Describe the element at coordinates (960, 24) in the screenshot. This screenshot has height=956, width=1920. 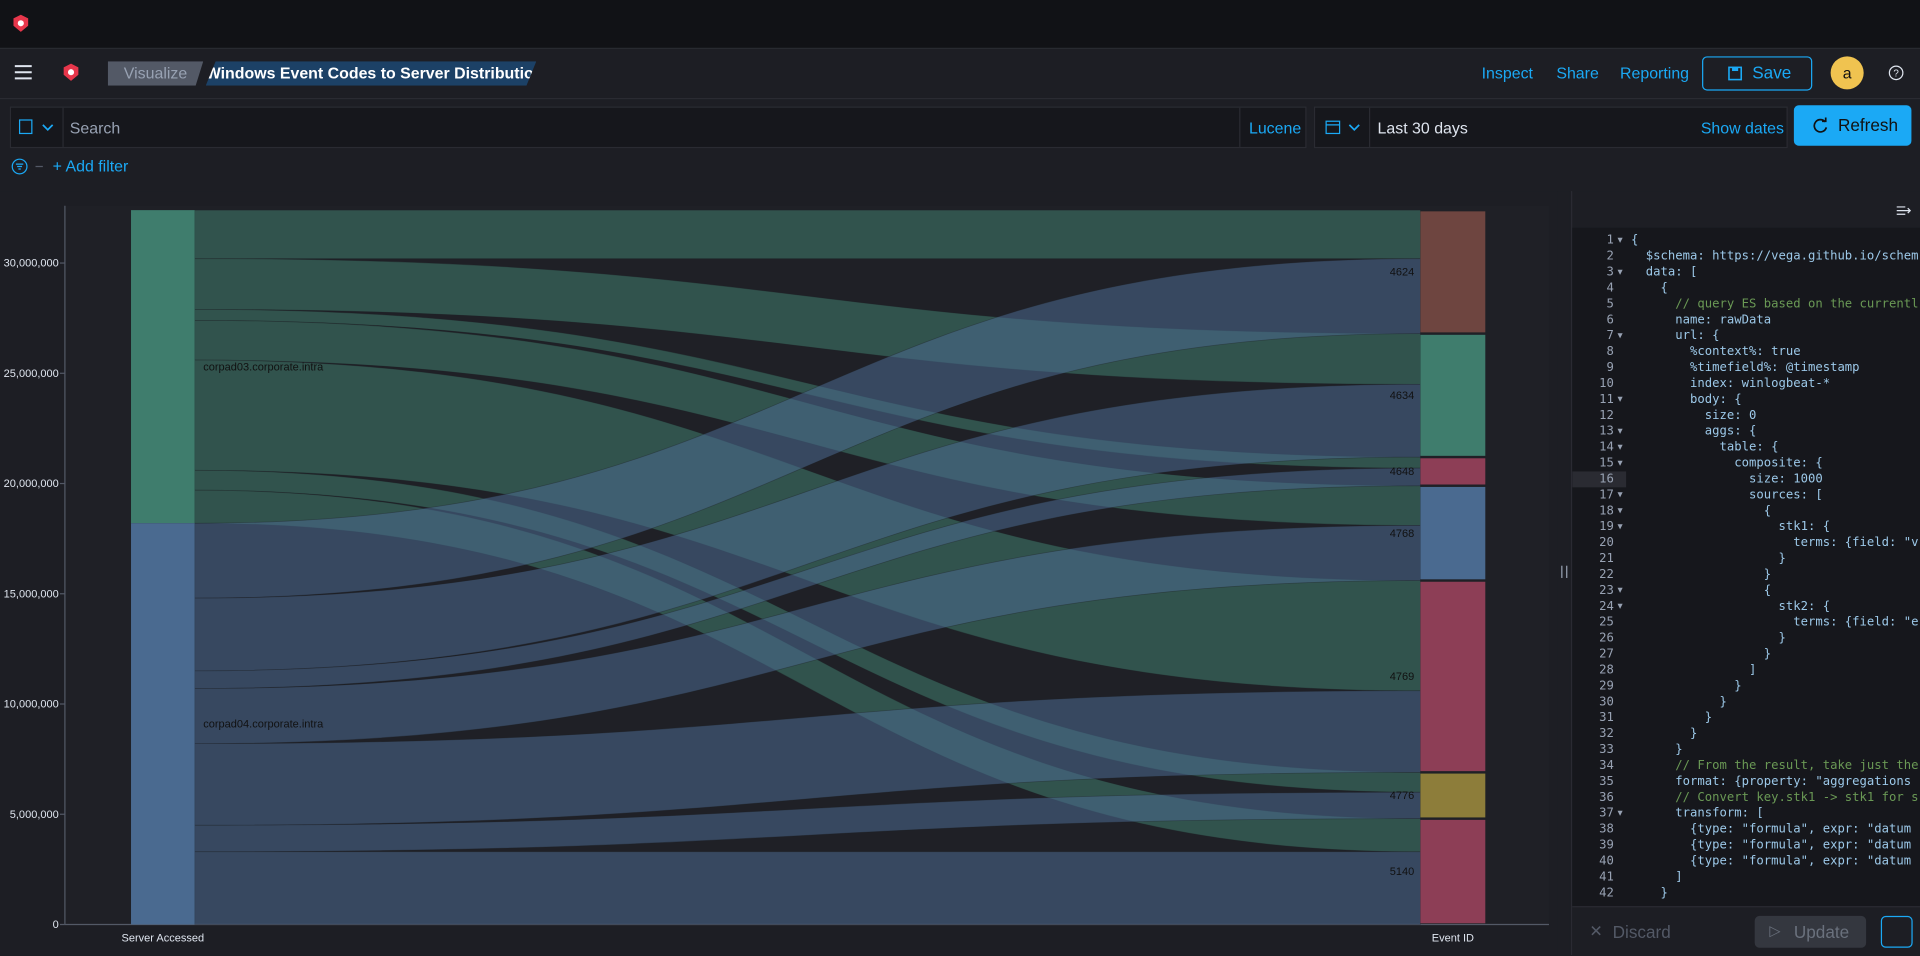
I see `top-bar` at that location.